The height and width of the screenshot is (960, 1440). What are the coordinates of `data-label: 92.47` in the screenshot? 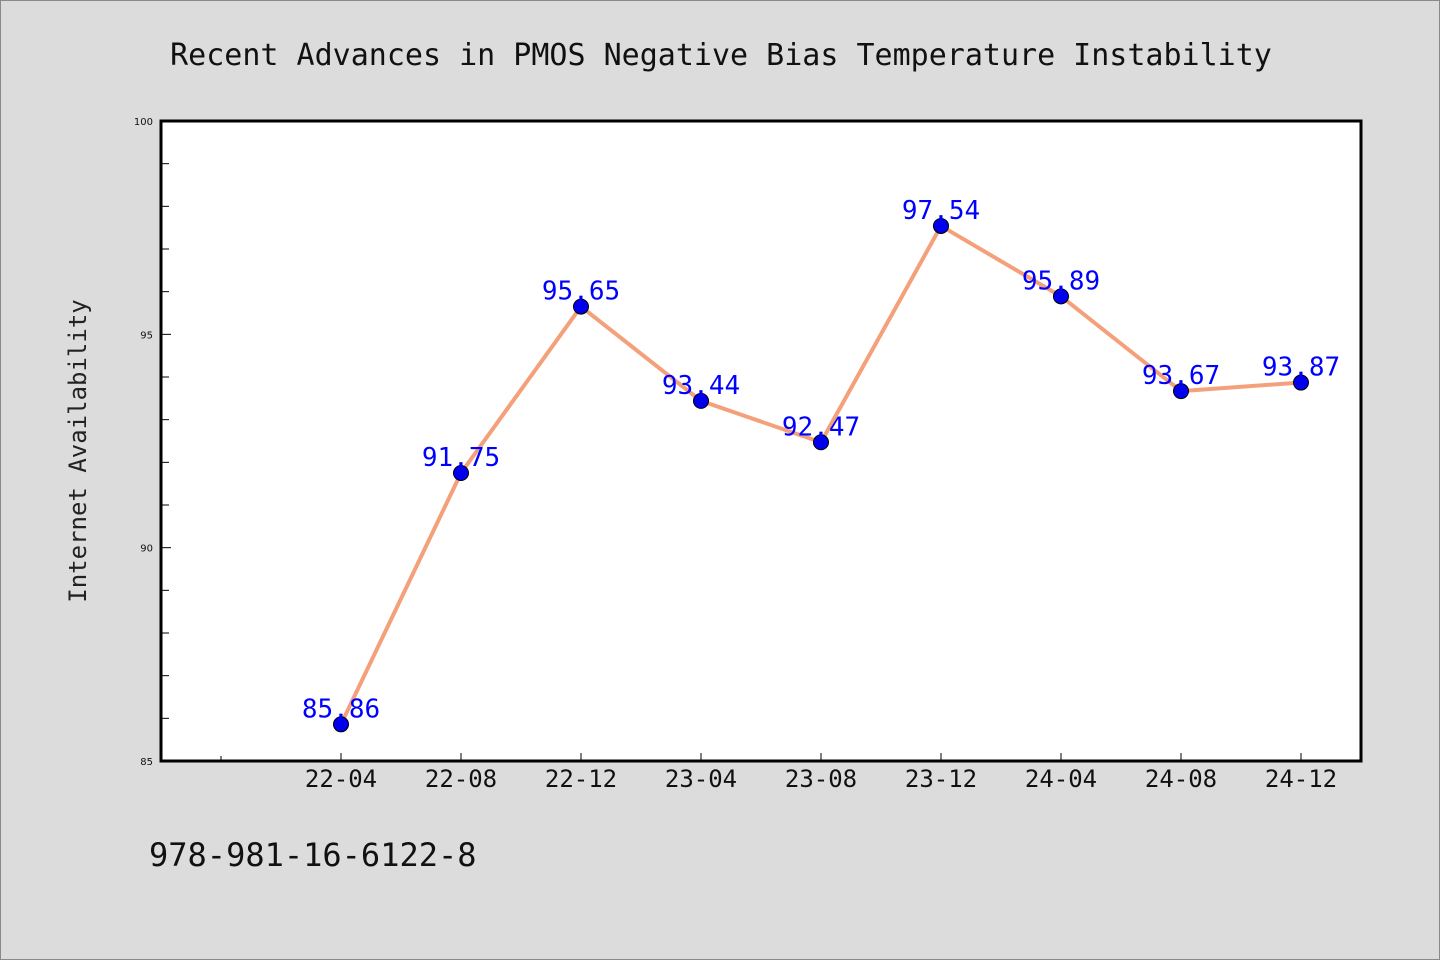 It's located at (821, 427).